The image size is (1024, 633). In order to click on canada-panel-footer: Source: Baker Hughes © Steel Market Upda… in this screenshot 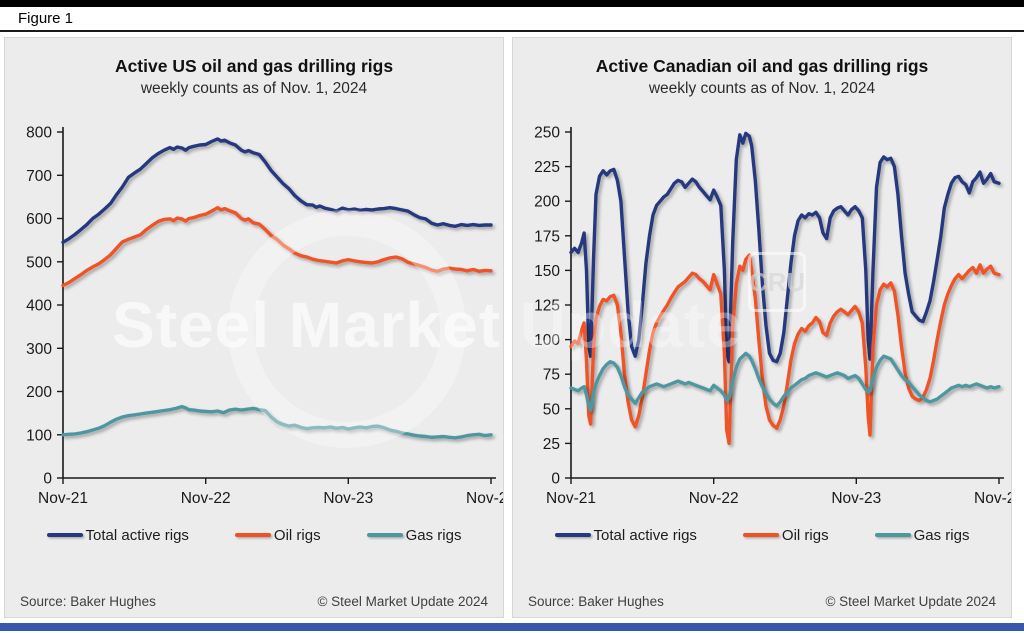, I will do `click(762, 601)`.